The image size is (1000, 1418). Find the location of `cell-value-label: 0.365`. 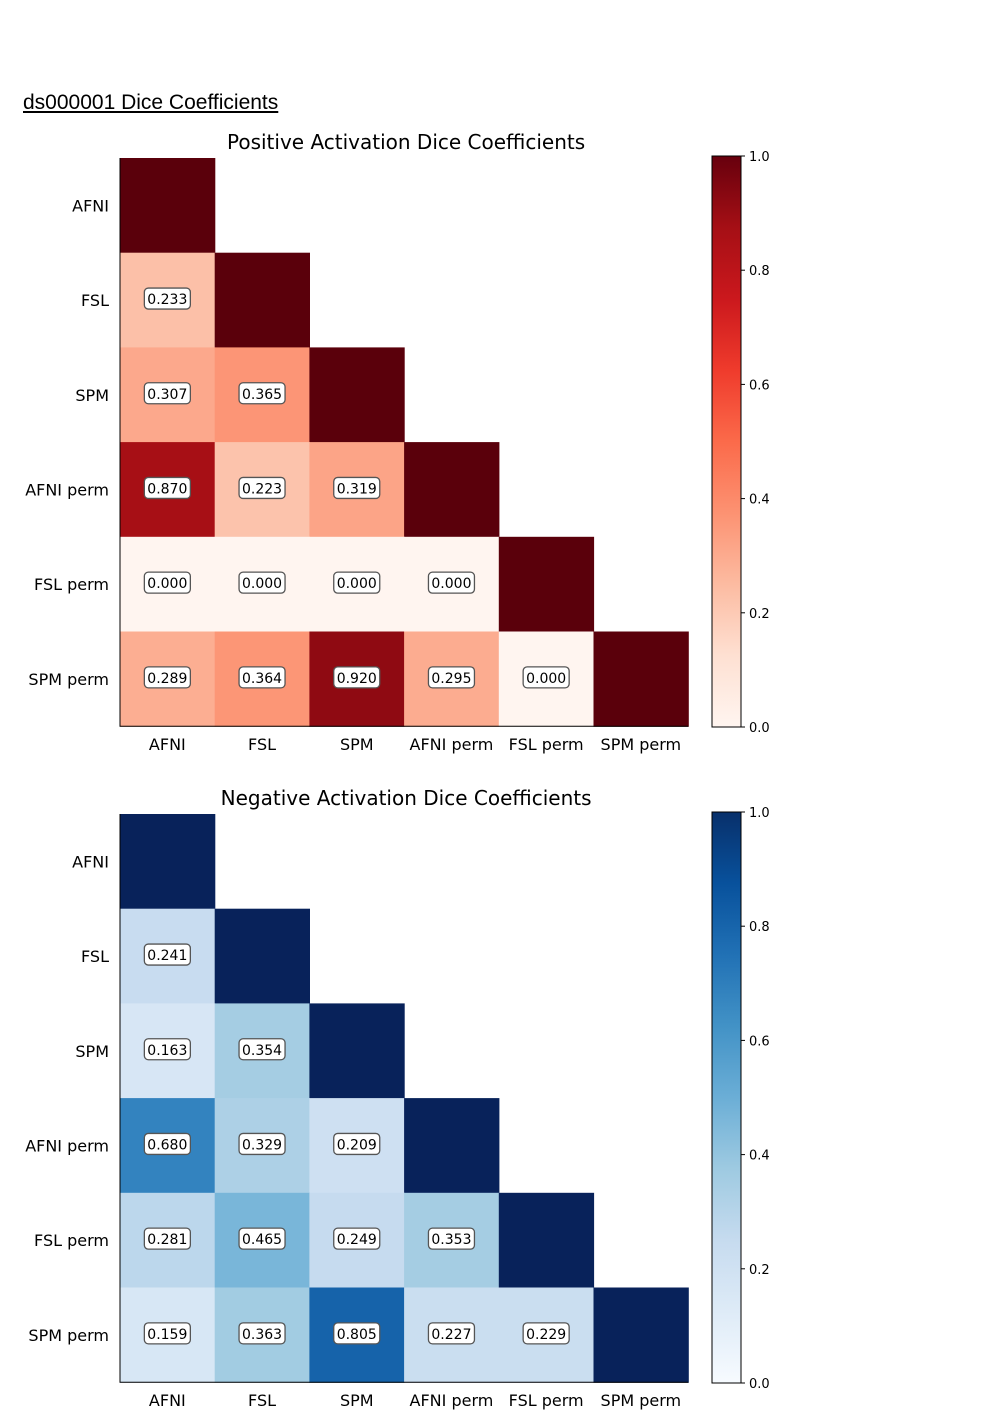

cell-value-label: 0.365 is located at coordinates (262, 395).